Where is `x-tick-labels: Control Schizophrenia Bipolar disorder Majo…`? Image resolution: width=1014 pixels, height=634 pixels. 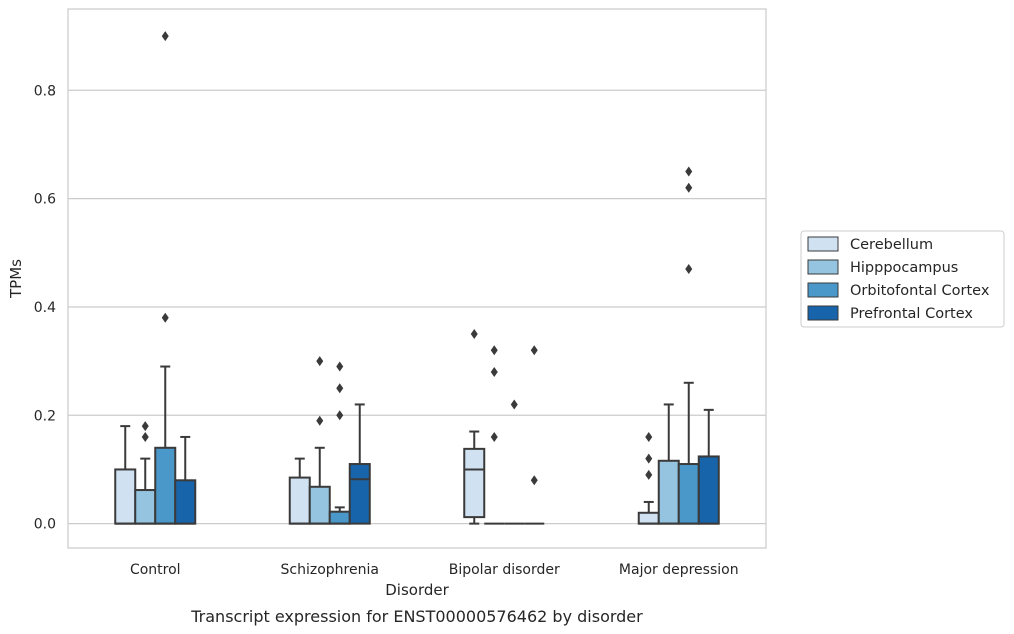 x-tick-labels: Control Schizophrenia Bipolar disorder Majo… is located at coordinates (434, 570).